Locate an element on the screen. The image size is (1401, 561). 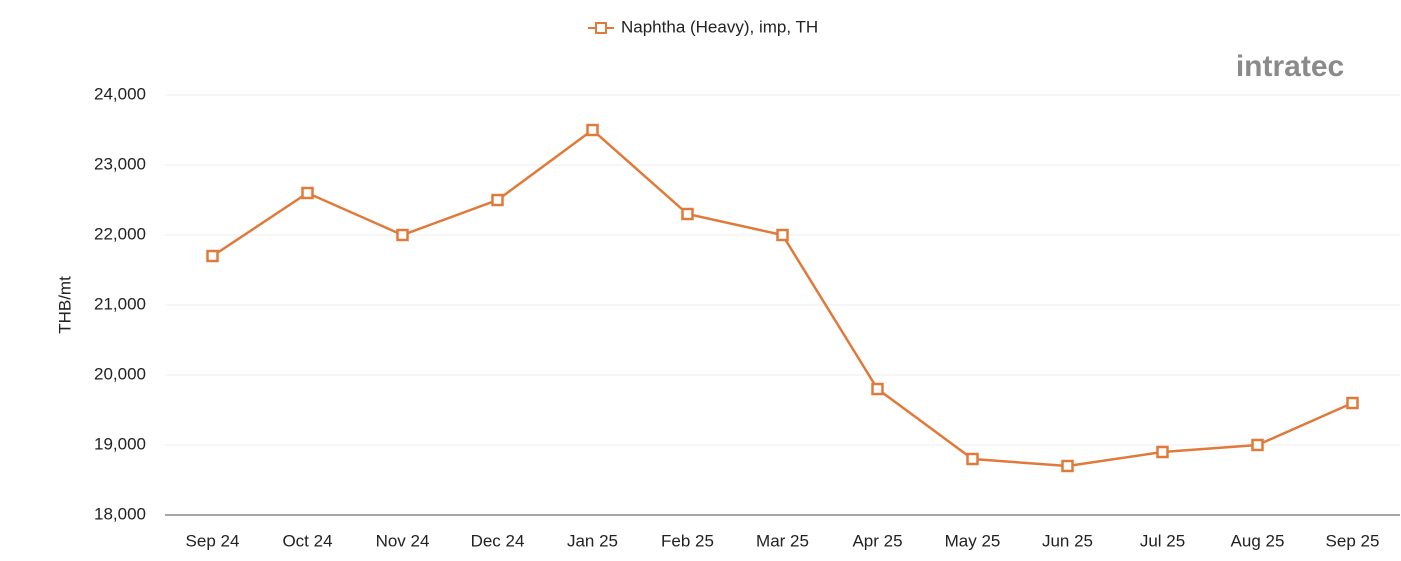
legend-marker is located at coordinates (601, 28).